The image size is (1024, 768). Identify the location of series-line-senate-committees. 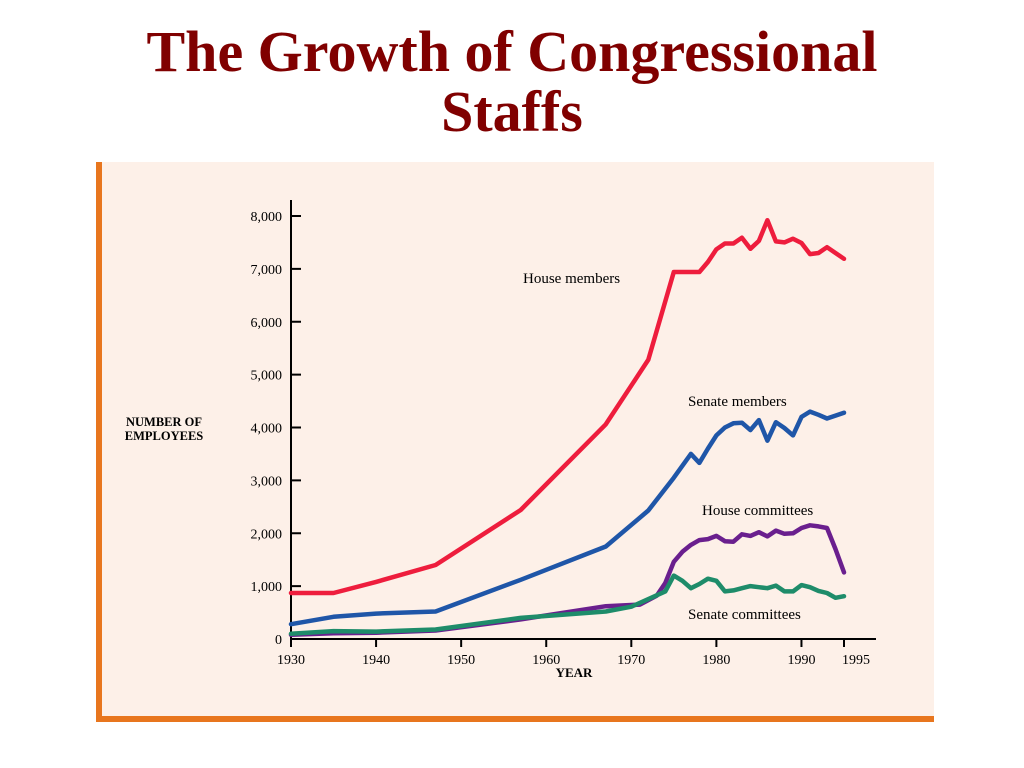
(567, 604).